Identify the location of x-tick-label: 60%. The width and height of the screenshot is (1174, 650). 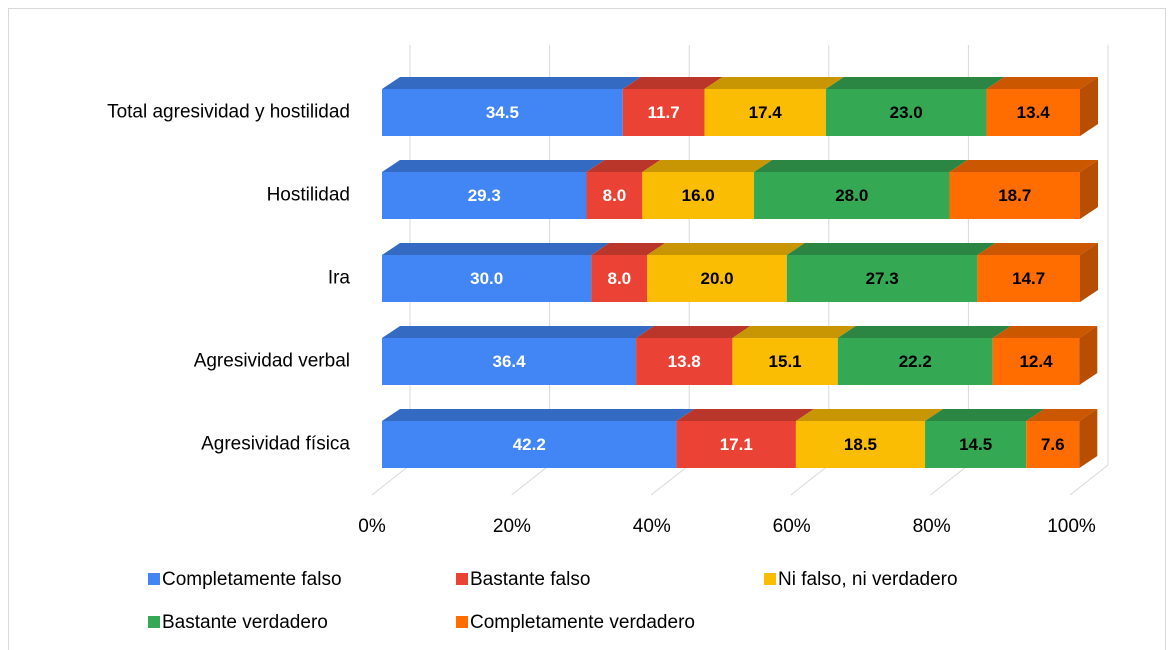
(792, 526).